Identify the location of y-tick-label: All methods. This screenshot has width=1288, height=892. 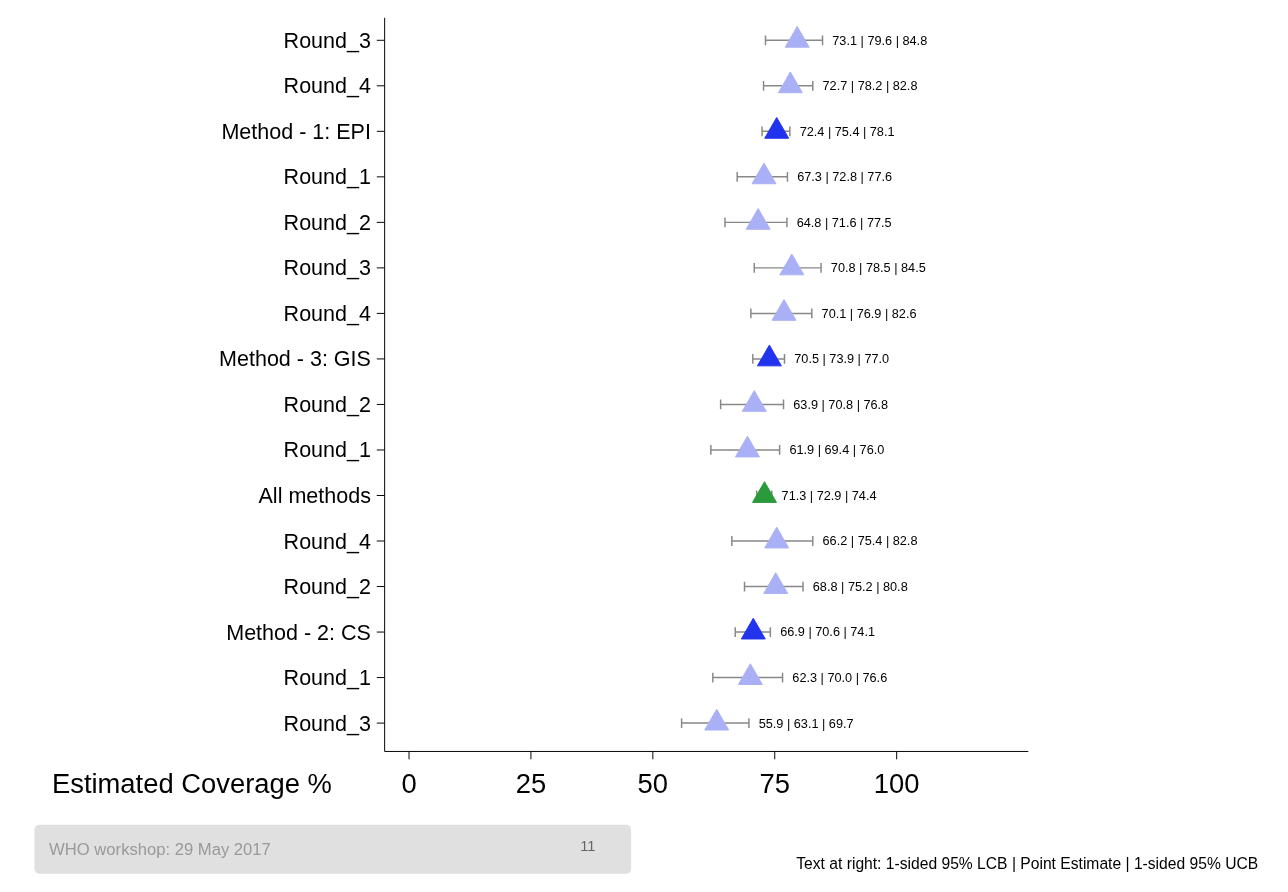
(314, 496).